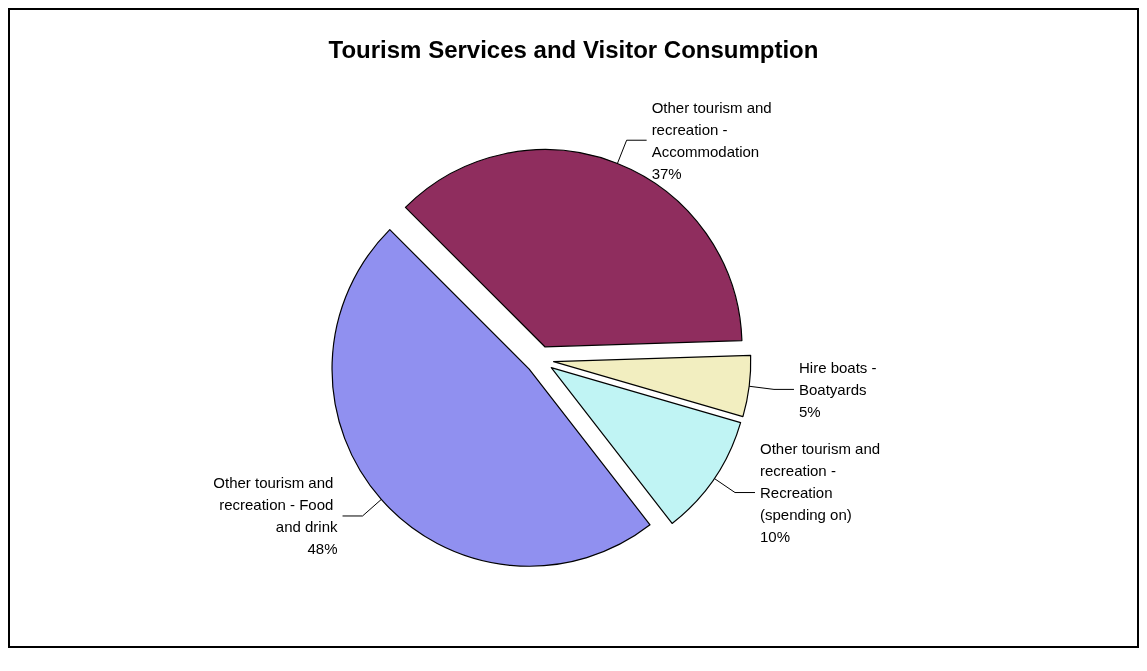 This screenshot has height=671, width=1147. What do you see at coordinates (809, 411) in the screenshot?
I see `data-label: 5%` at bounding box center [809, 411].